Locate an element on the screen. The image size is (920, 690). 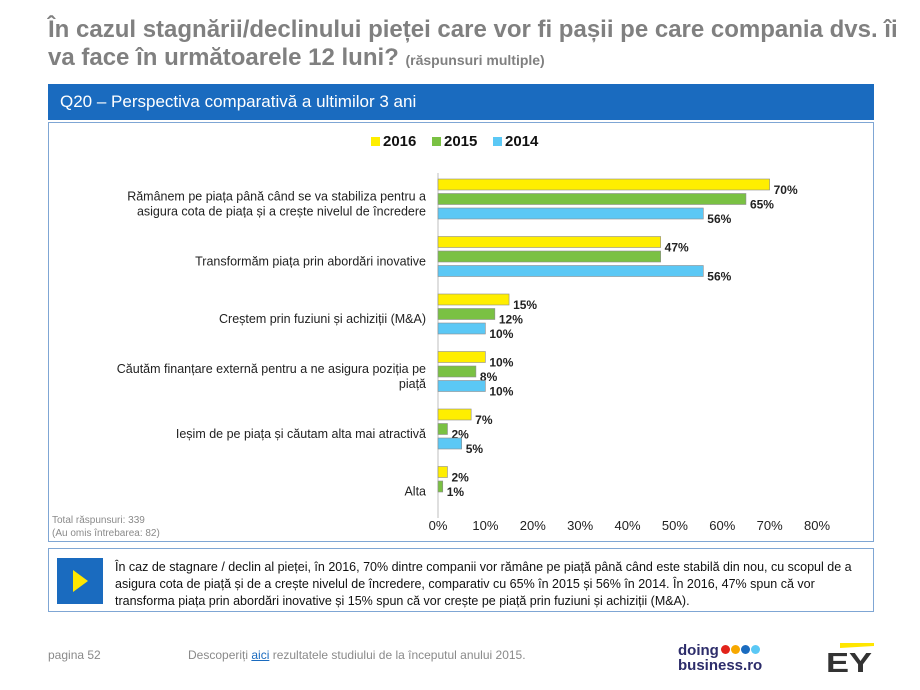
x-tick-label: 40% is located at coordinates (627, 525).